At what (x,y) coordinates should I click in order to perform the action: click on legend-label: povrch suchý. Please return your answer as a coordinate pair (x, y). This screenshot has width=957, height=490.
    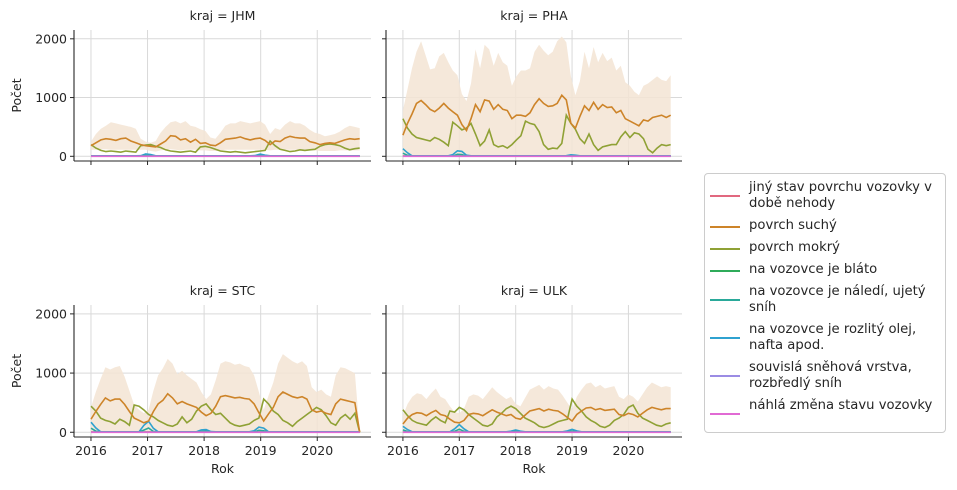
    Looking at the image, I should click on (793, 225).